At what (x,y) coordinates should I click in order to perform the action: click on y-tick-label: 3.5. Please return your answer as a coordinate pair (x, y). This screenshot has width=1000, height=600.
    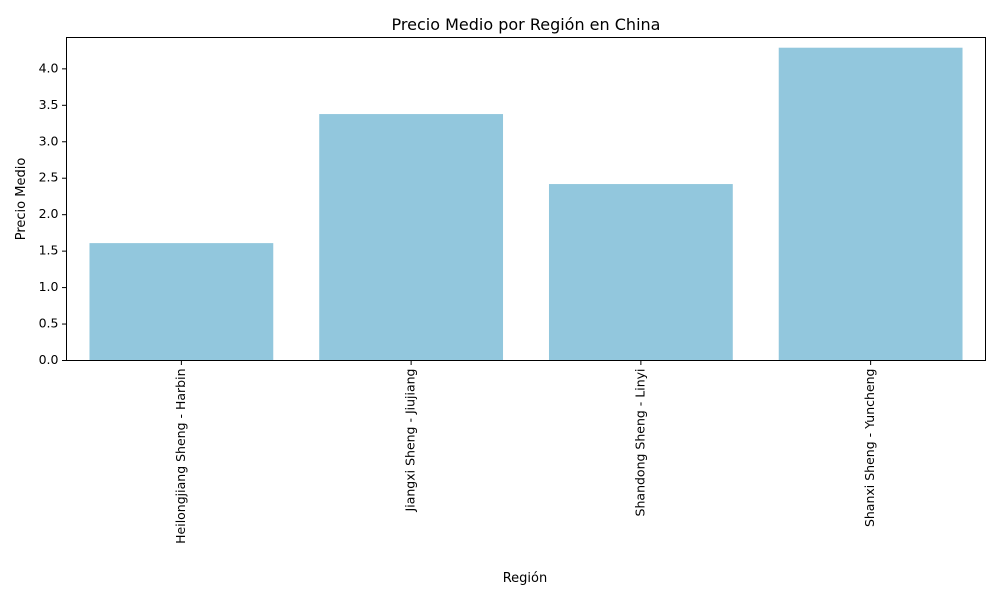
    Looking at the image, I should click on (49, 104).